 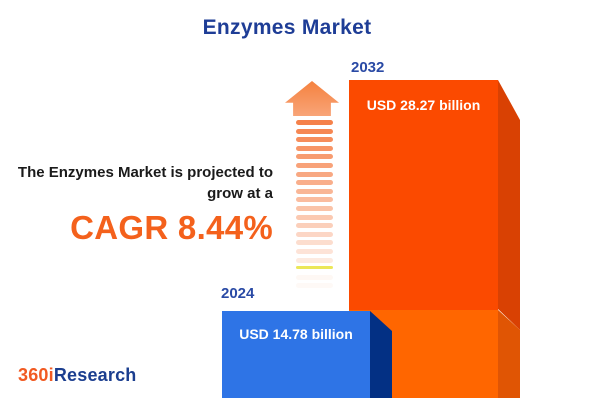 I want to click on brand-logo: 360iResearch, so click(x=77, y=375).